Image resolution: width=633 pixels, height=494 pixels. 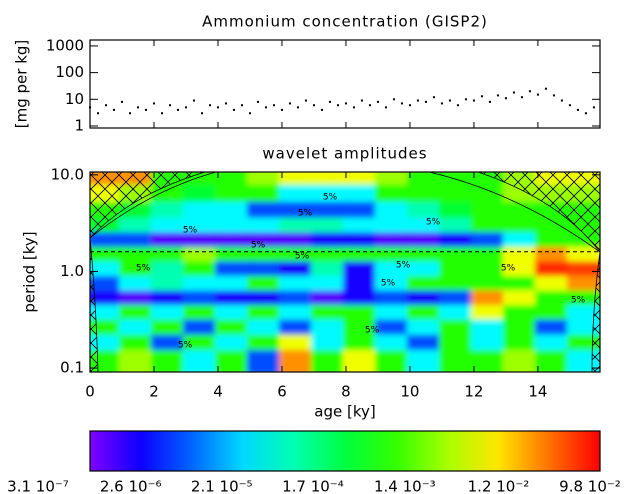 I want to click on colorbar, so click(x=345, y=451).